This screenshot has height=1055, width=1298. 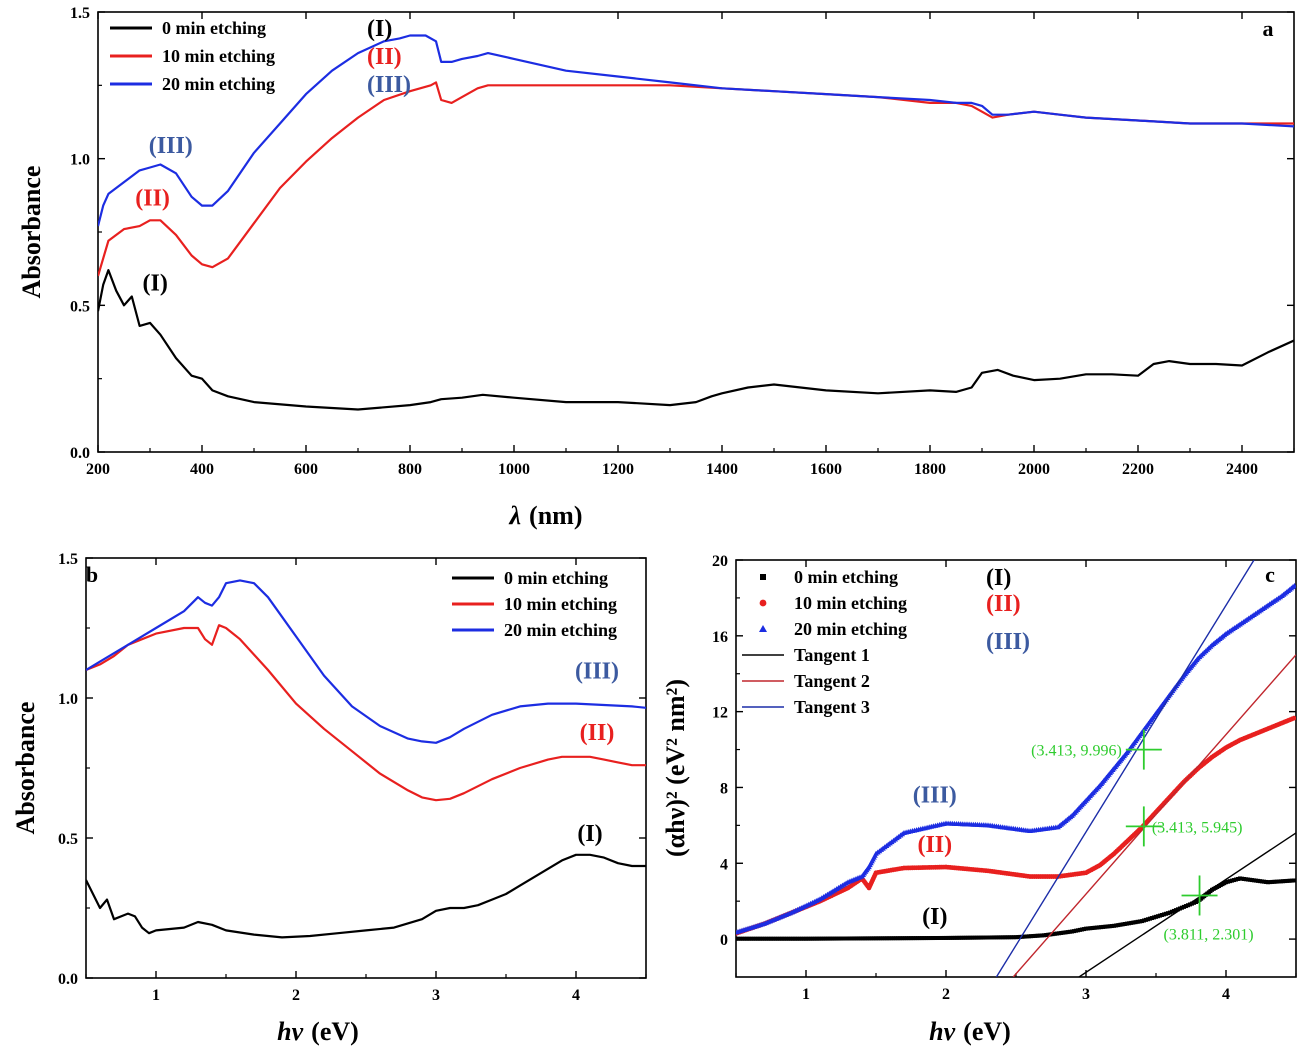 I want to click on x-tick-label: 800, so click(x=410, y=469).